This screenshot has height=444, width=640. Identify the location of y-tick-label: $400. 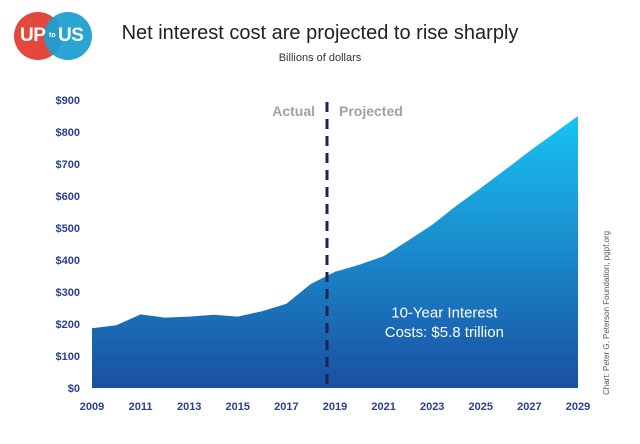
(68, 261).